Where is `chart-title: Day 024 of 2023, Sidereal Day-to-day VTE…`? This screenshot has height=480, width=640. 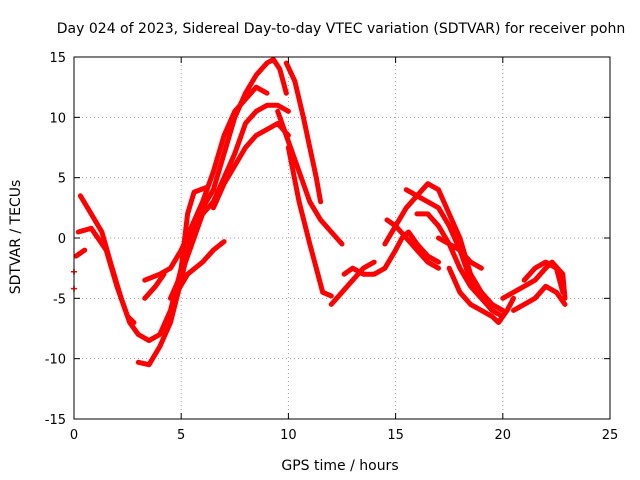 chart-title: Day 024 of 2023, Sidereal Day-to-day VTE… is located at coordinates (341, 29).